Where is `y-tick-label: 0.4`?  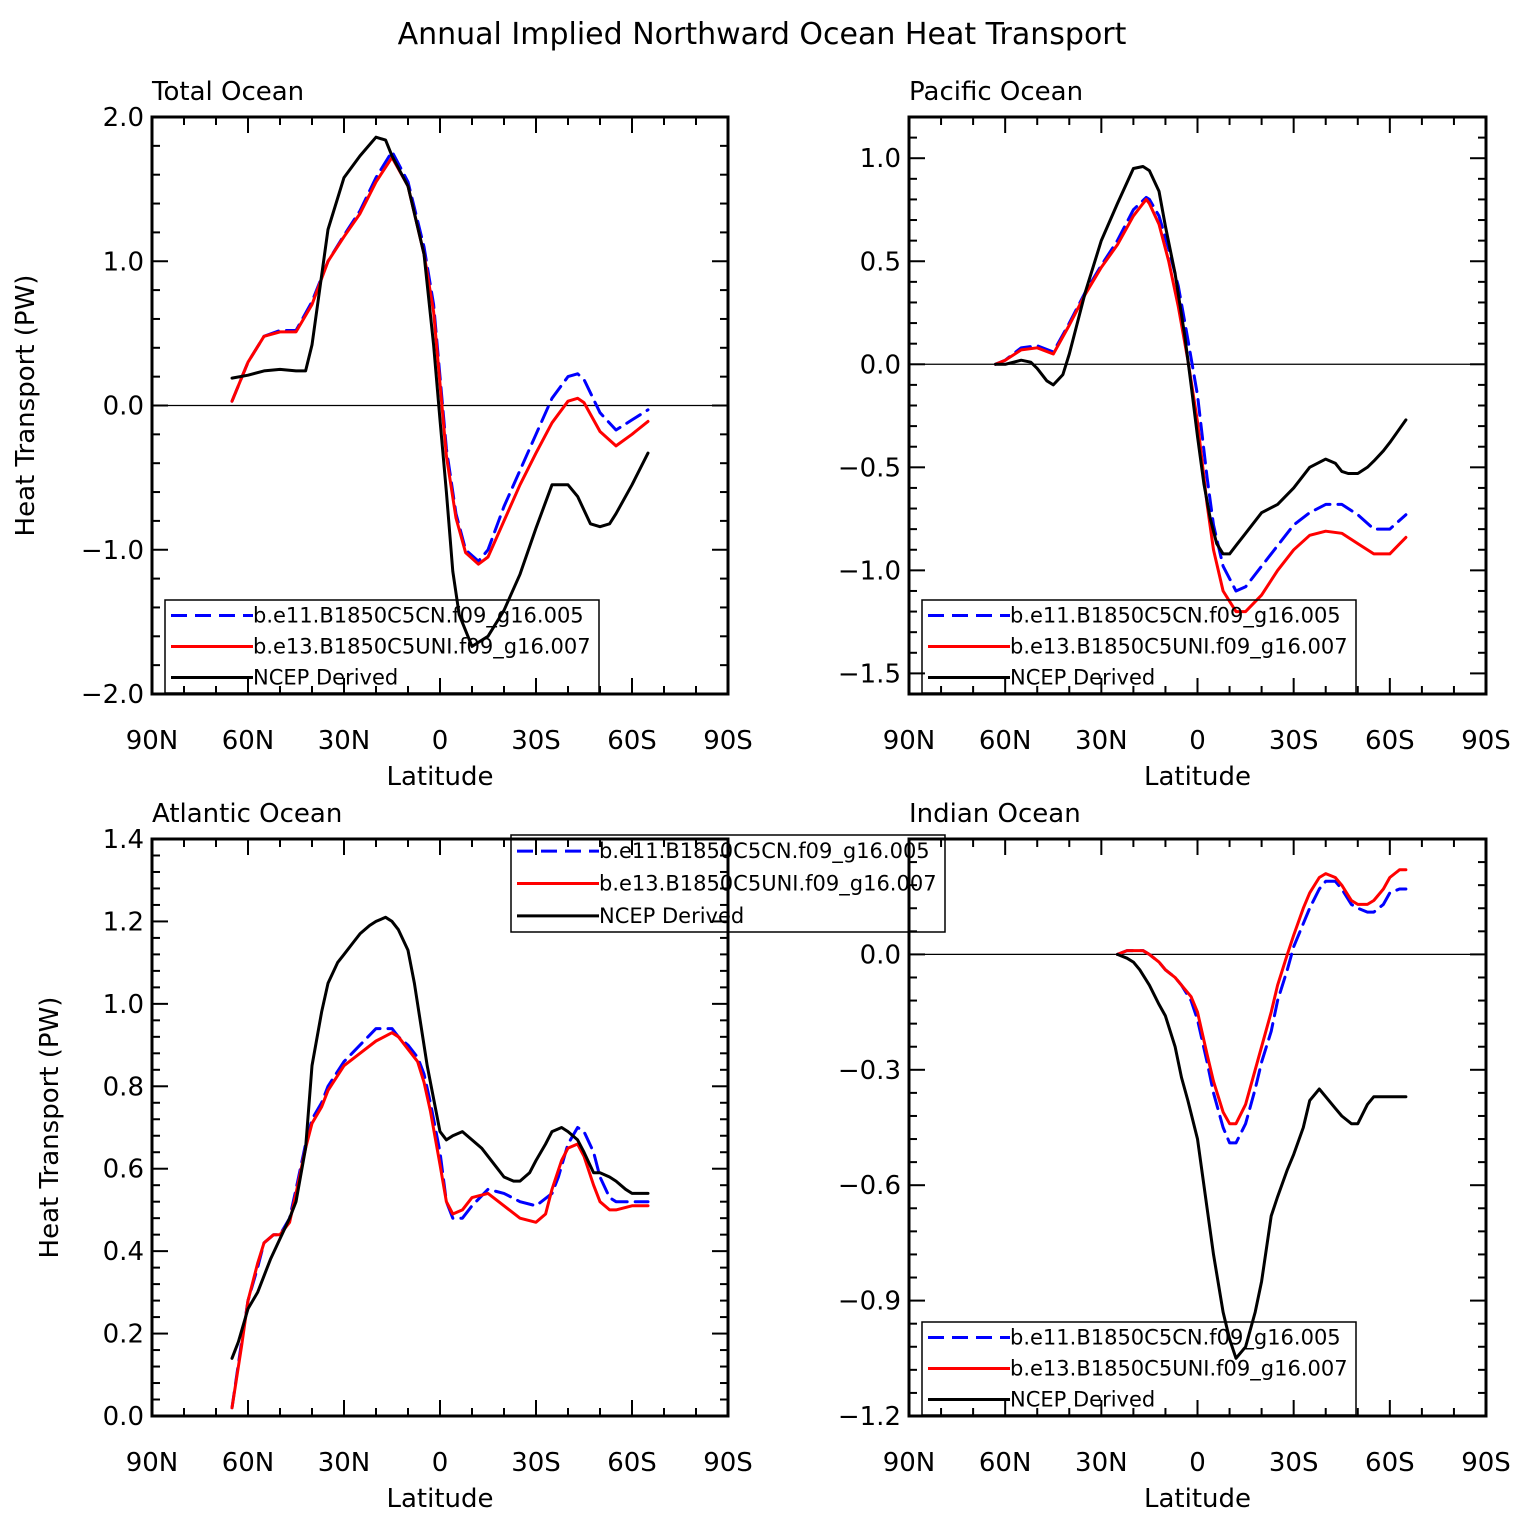
y-tick-label: 0.4 is located at coordinates (123, 1252).